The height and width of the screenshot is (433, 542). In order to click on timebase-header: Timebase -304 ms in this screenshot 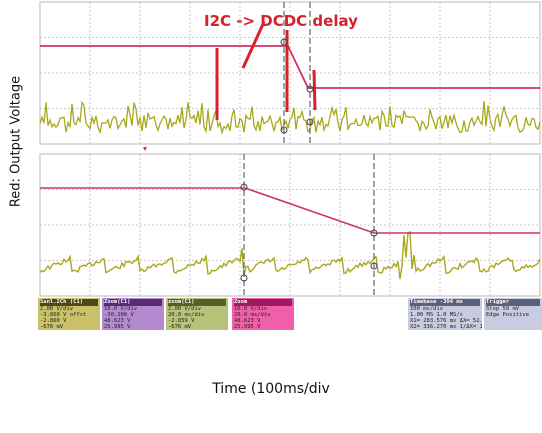, I will do `click(445, 302)`.